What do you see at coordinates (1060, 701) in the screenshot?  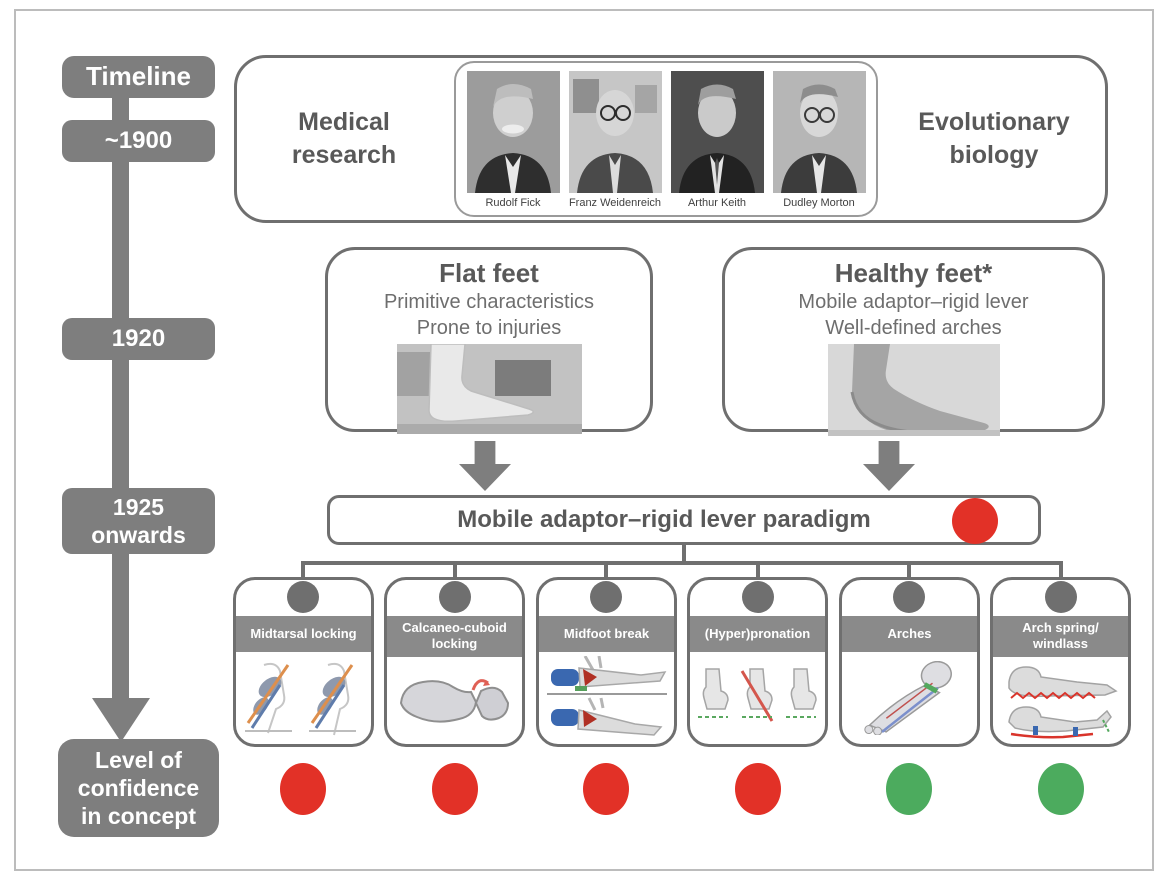 I see `arch-spring-windlass-illustration` at bounding box center [1060, 701].